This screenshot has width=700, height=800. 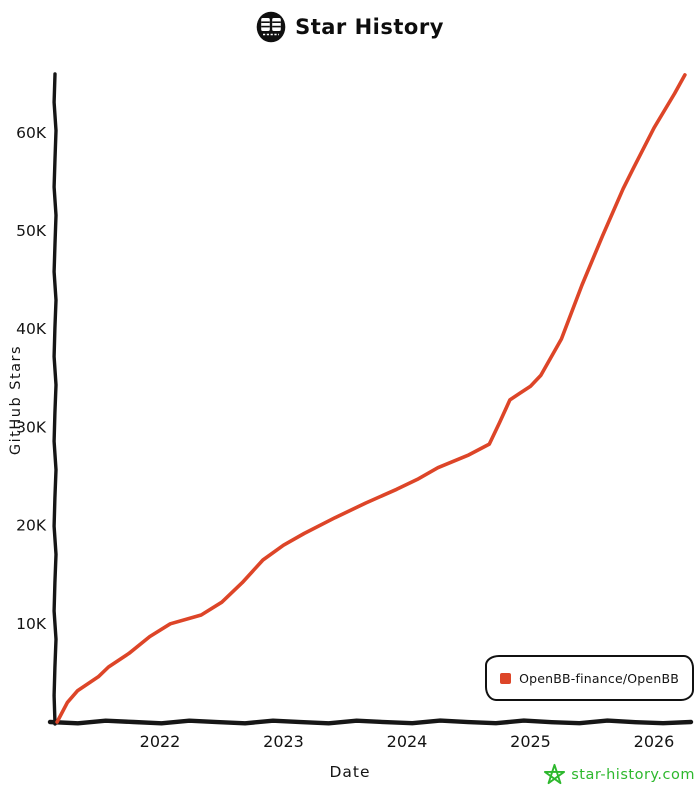 I want to click on y-tick-label-10K: 10K, so click(x=31, y=624).